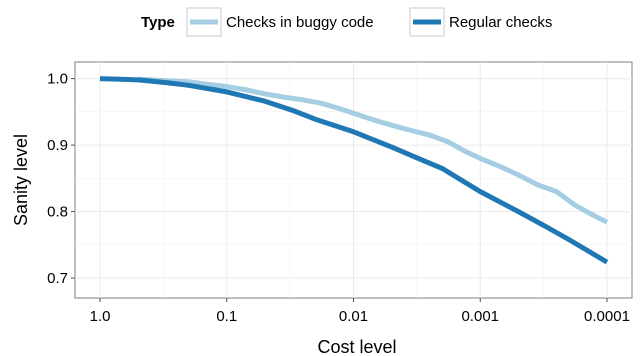 The height and width of the screenshot is (356, 643). Describe the element at coordinates (57, 278) in the screenshot. I see `y-tick-label: 0.7` at that location.